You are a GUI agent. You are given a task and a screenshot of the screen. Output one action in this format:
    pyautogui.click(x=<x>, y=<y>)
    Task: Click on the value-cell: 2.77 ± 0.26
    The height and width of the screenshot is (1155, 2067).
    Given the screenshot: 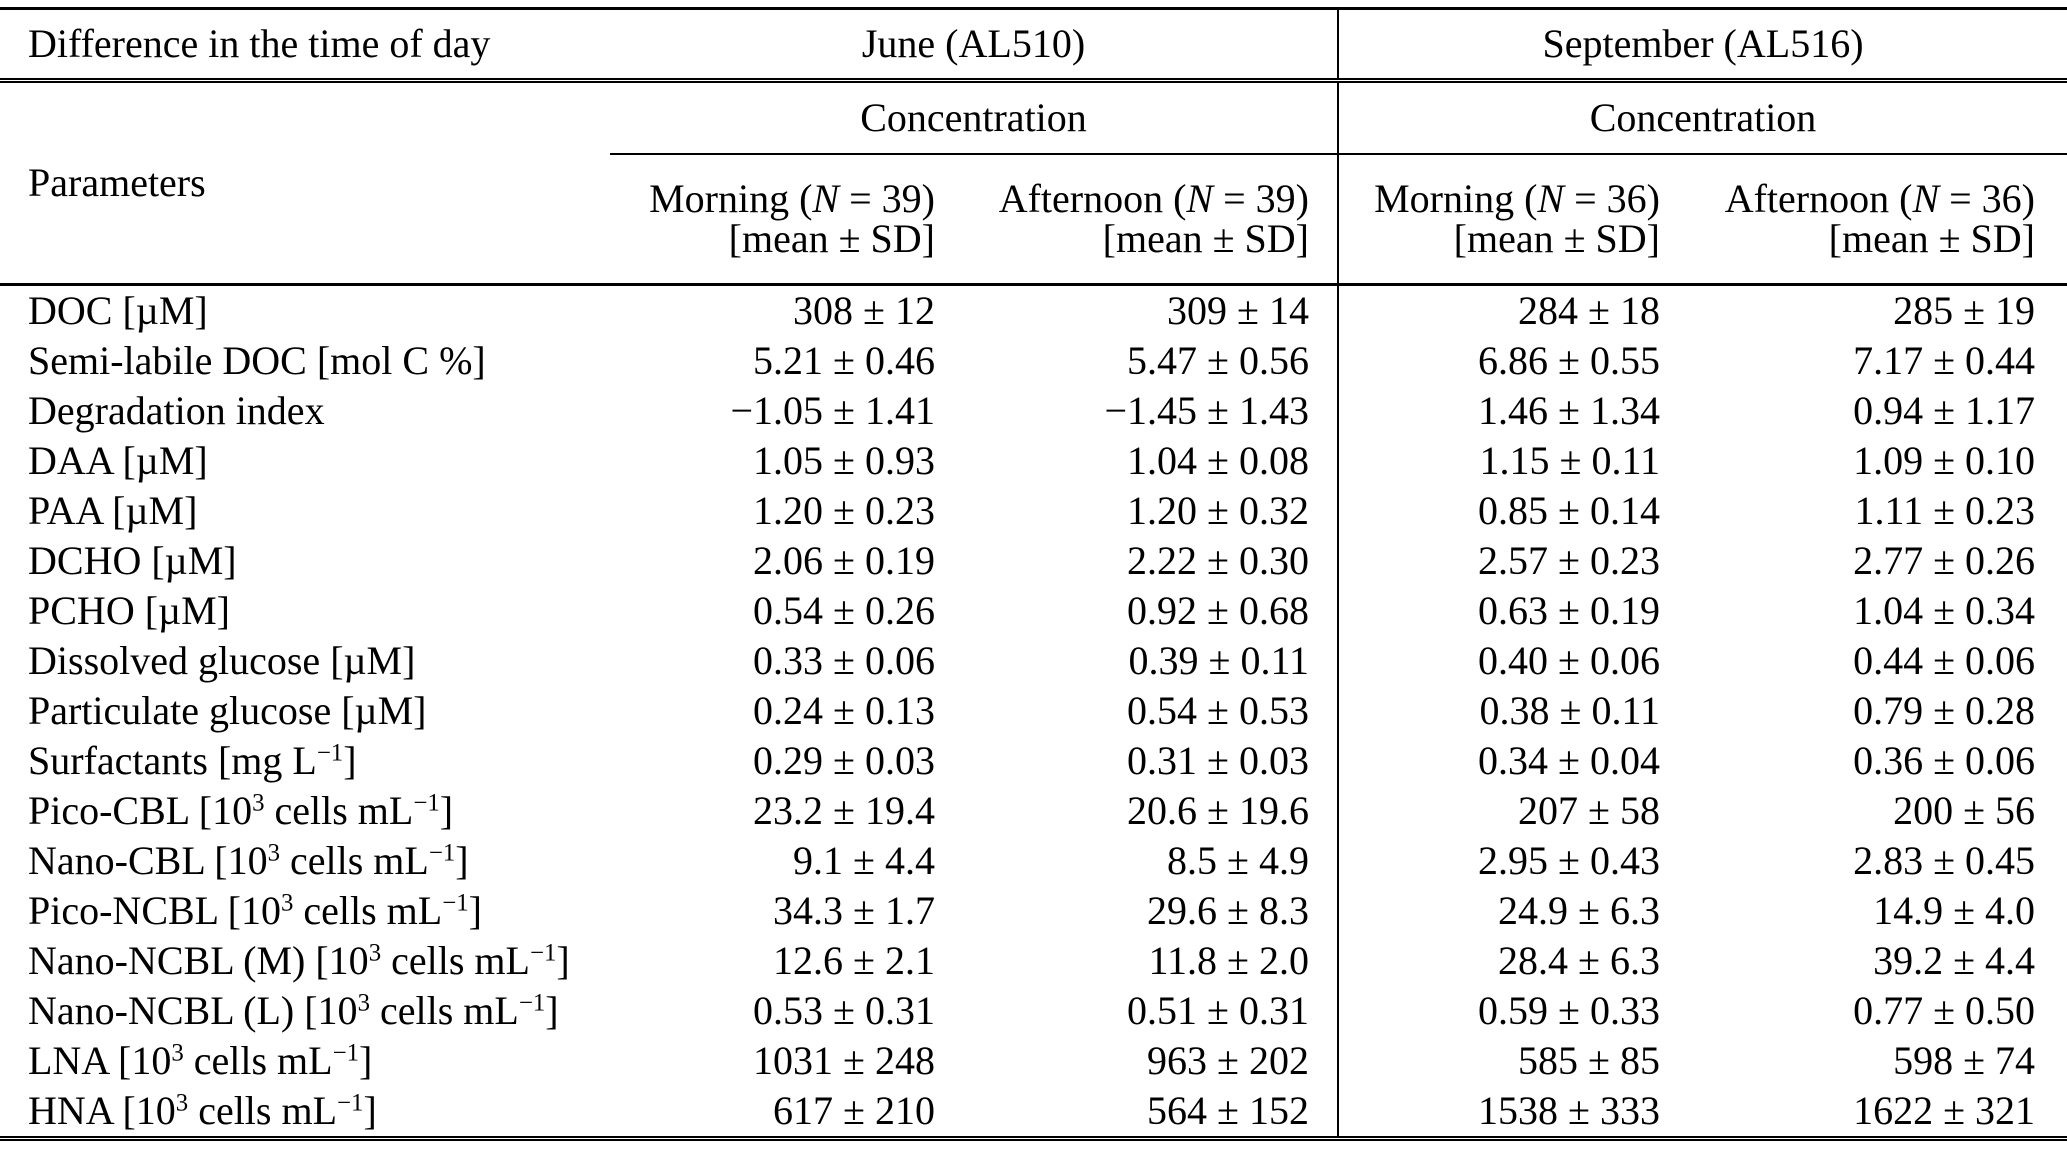 What is the action you would take?
    pyautogui.click(x=1944, y=560)
    